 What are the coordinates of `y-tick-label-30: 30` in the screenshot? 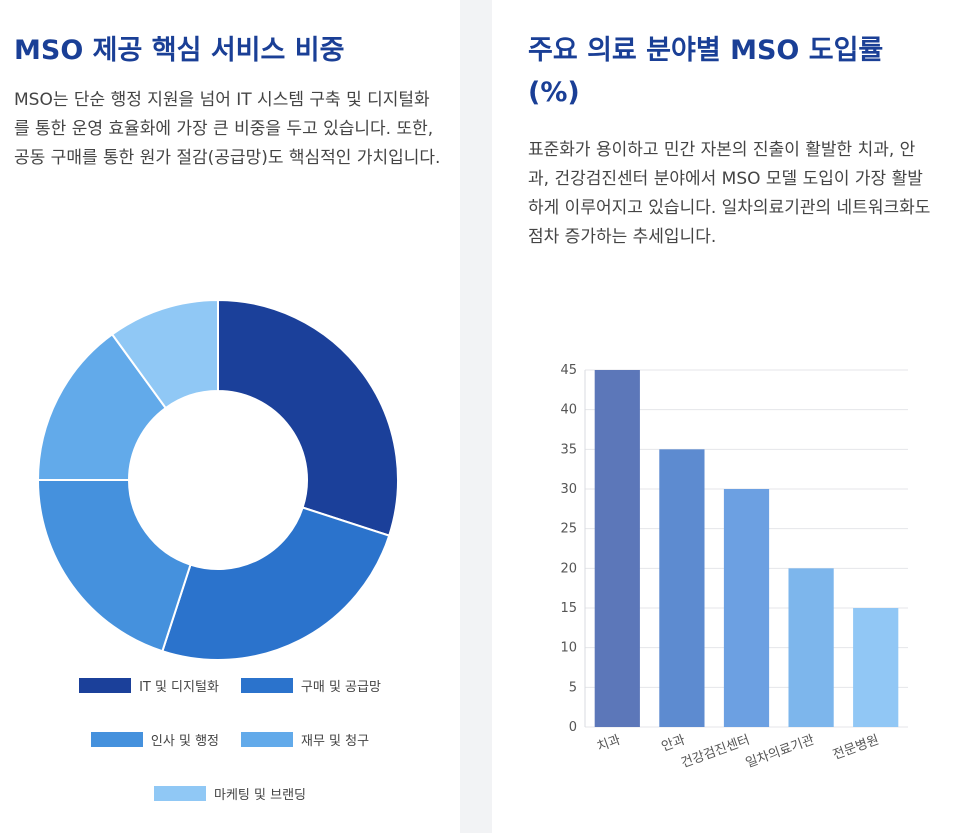 It's located at (568, 489).